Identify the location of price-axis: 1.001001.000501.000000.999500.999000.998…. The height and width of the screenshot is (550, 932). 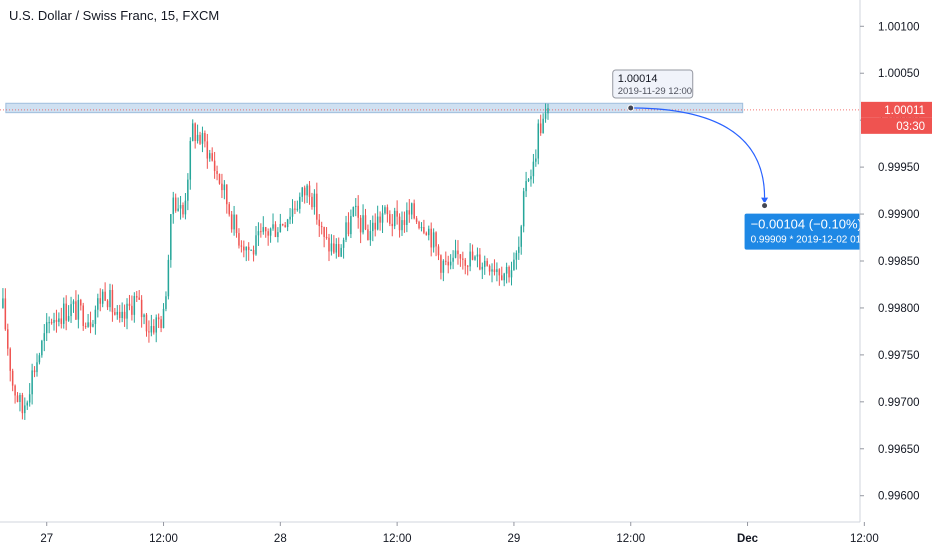
(895, 275).